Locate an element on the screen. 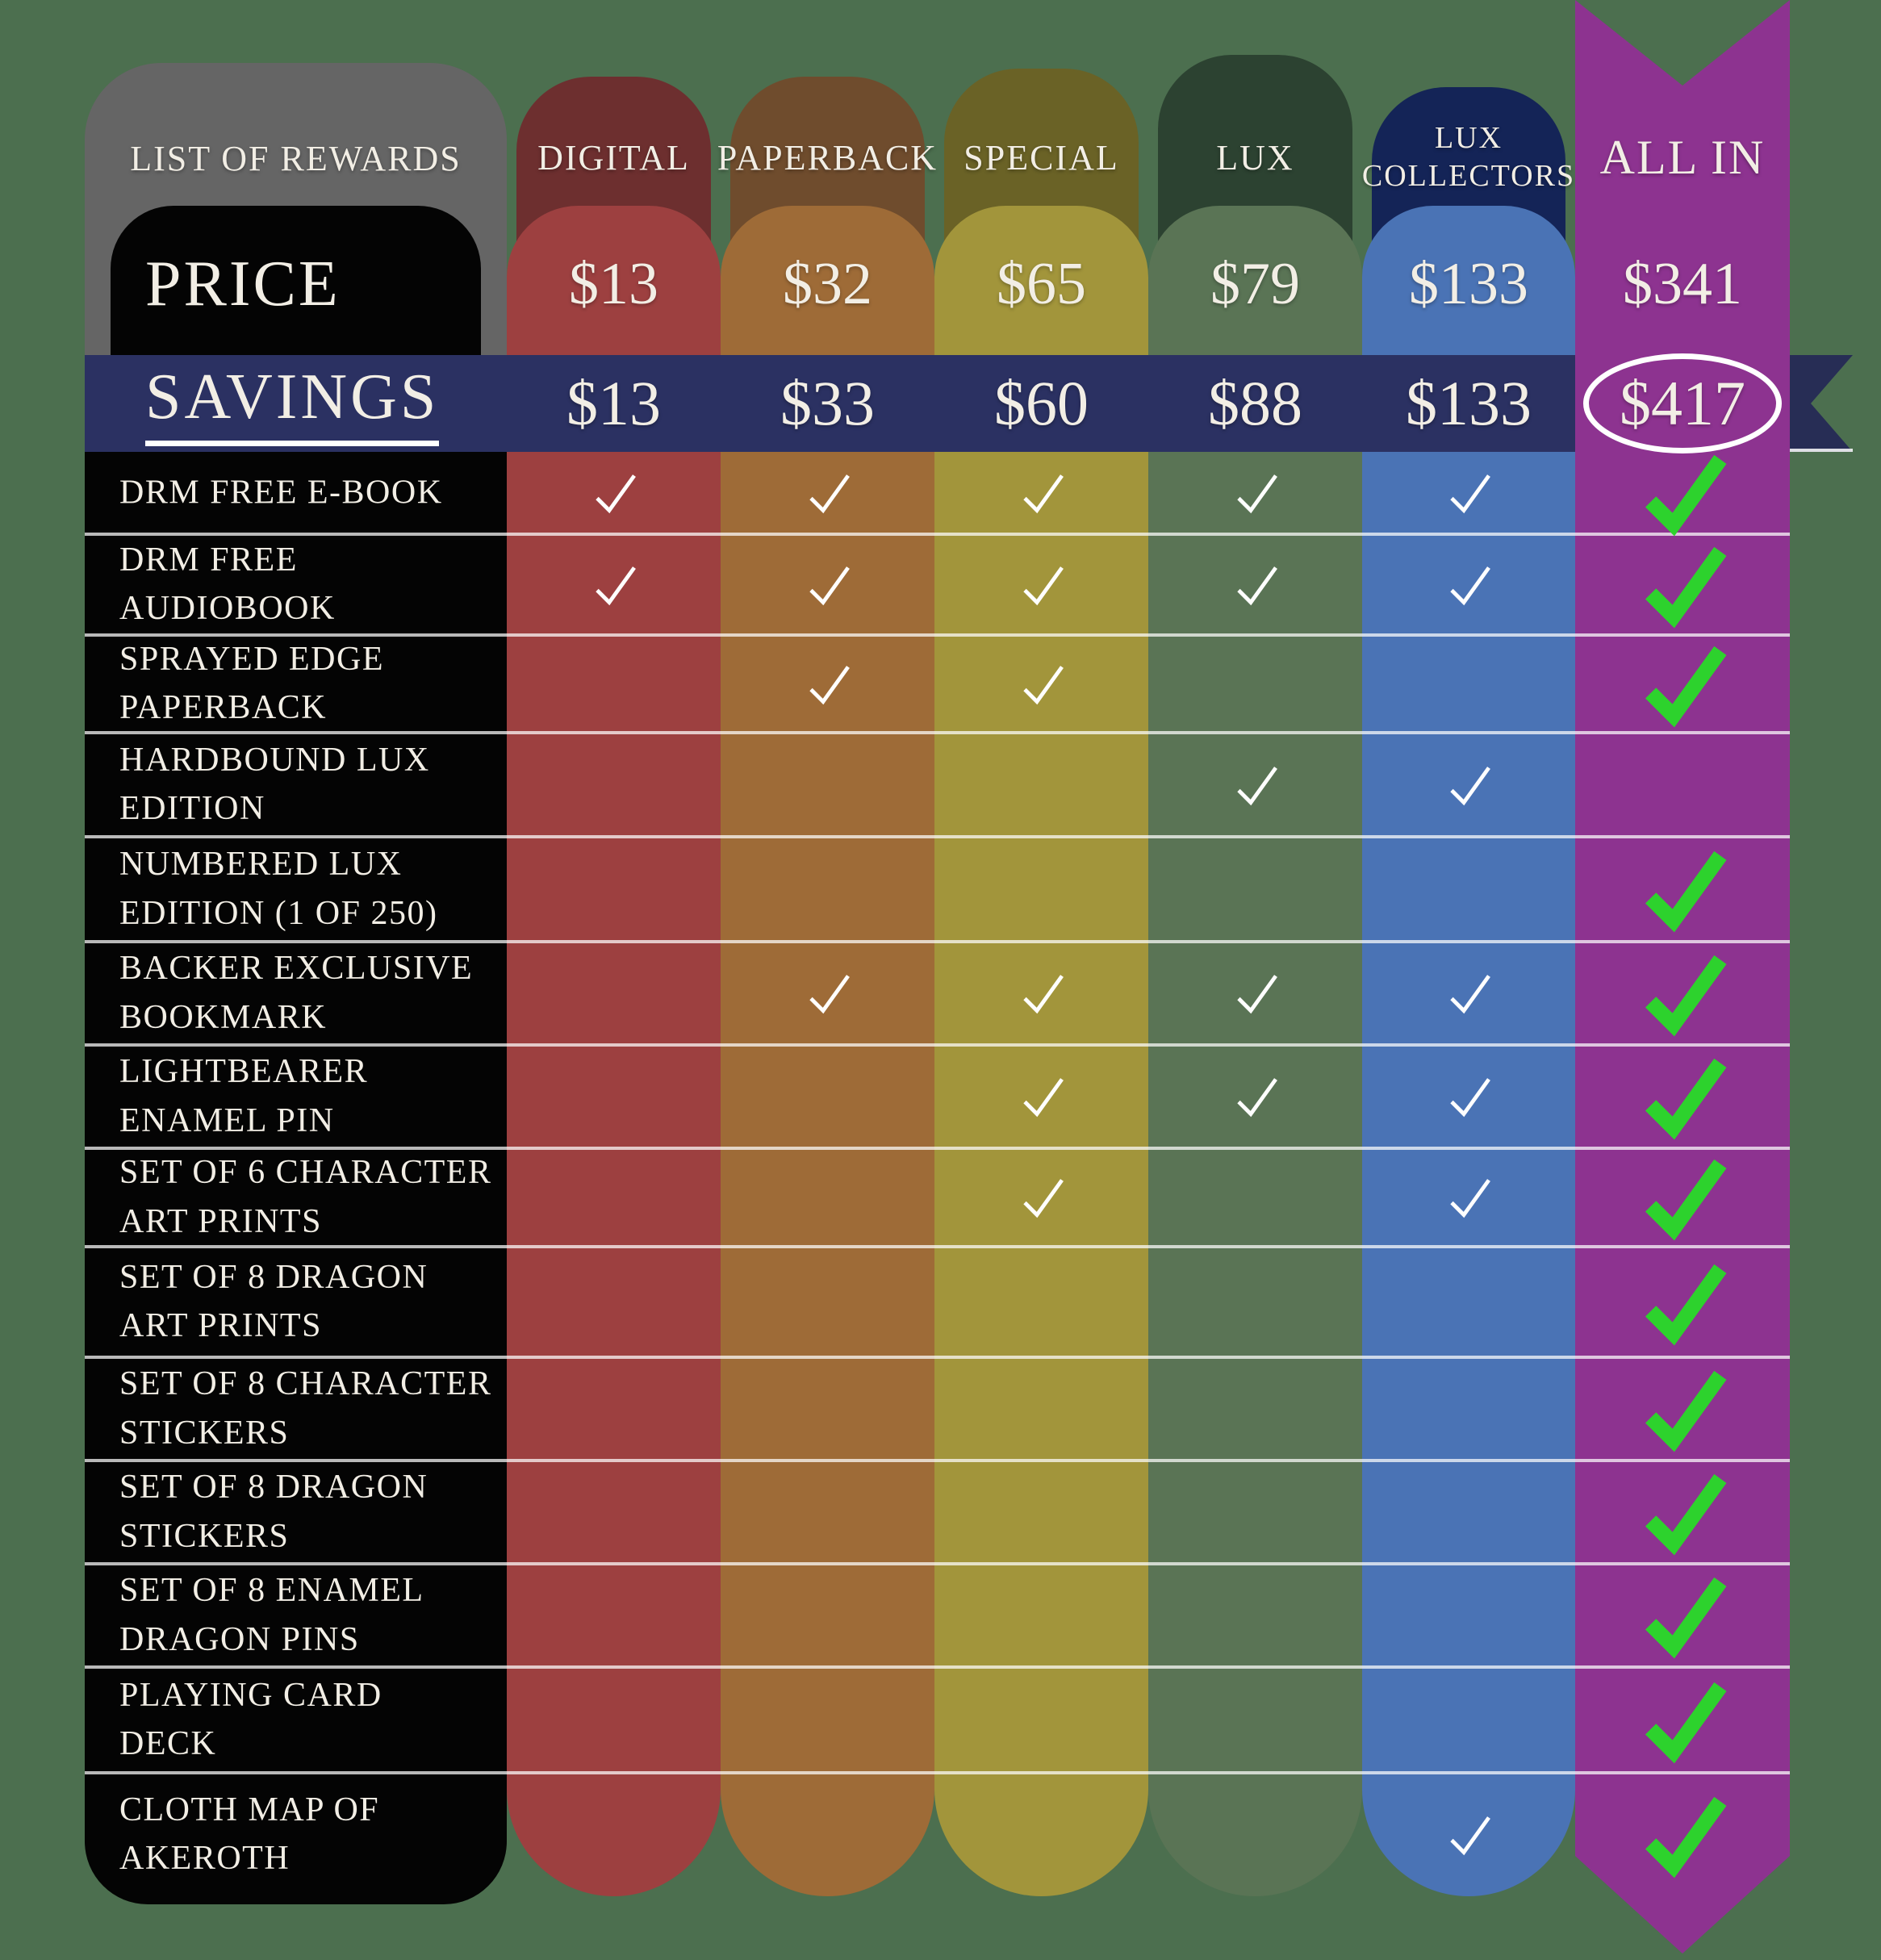 The width and height of the screenshot is (1881, 1960). tier-header-label-lux-collectors: LUX COLLECTORS is located at coordinates (1468, 157).